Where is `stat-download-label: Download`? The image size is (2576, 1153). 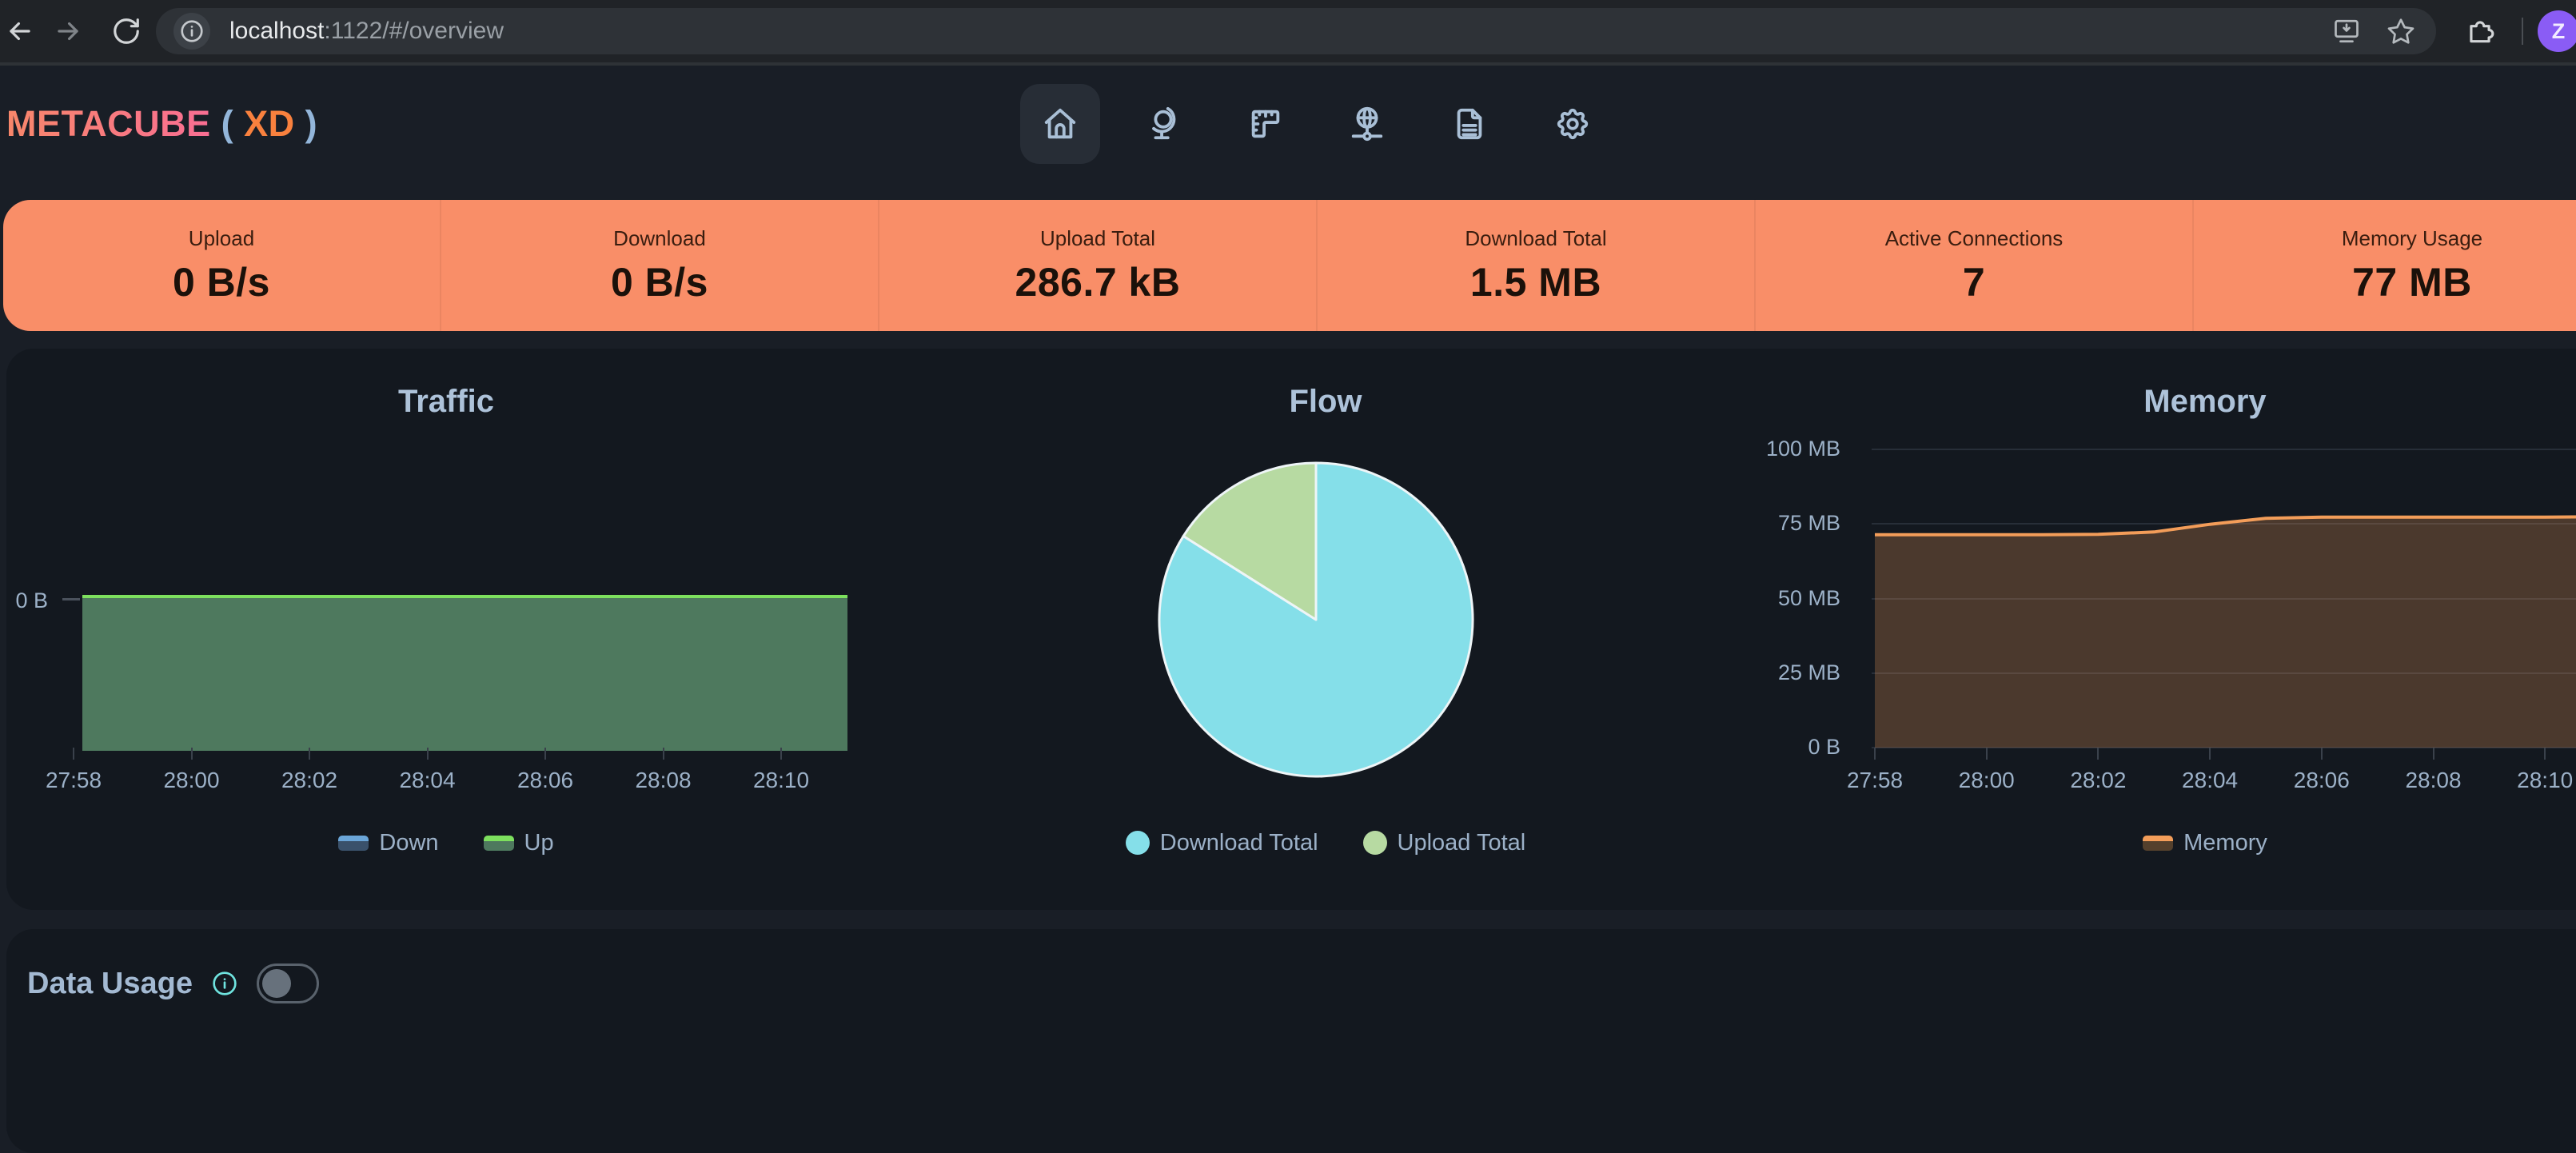 stat-download-label: Download is located at coordinates (659, 237).